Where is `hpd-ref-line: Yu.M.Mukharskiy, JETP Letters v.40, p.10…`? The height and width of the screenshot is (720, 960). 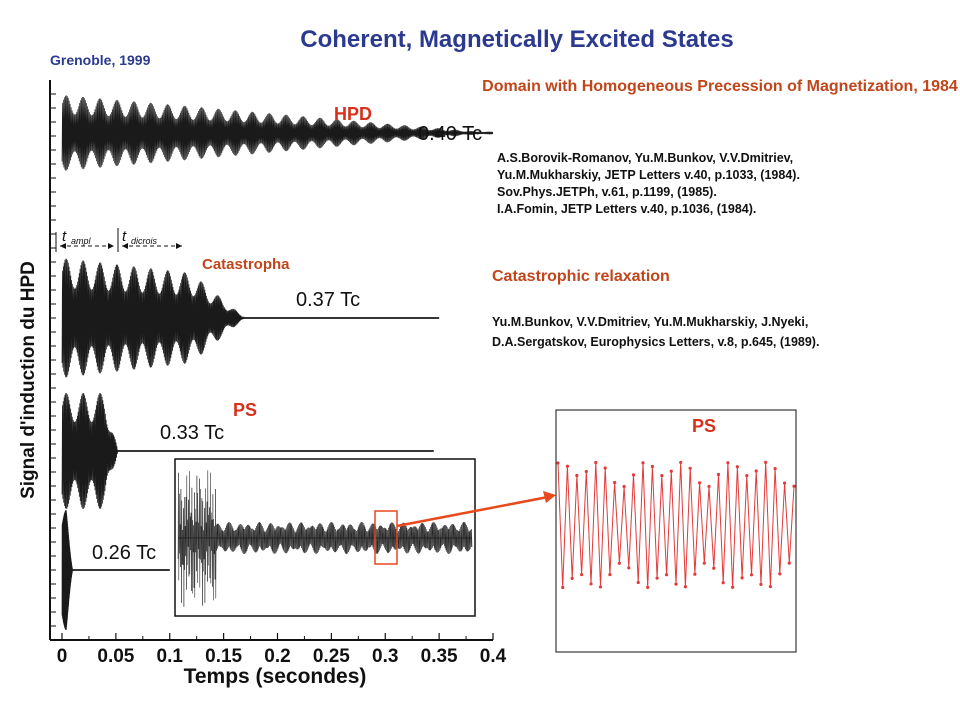 hpd-ref-line: Yu.M.Mukharskiy, JETP Letters v.40, p.10… is located at coordinates (648, 175).